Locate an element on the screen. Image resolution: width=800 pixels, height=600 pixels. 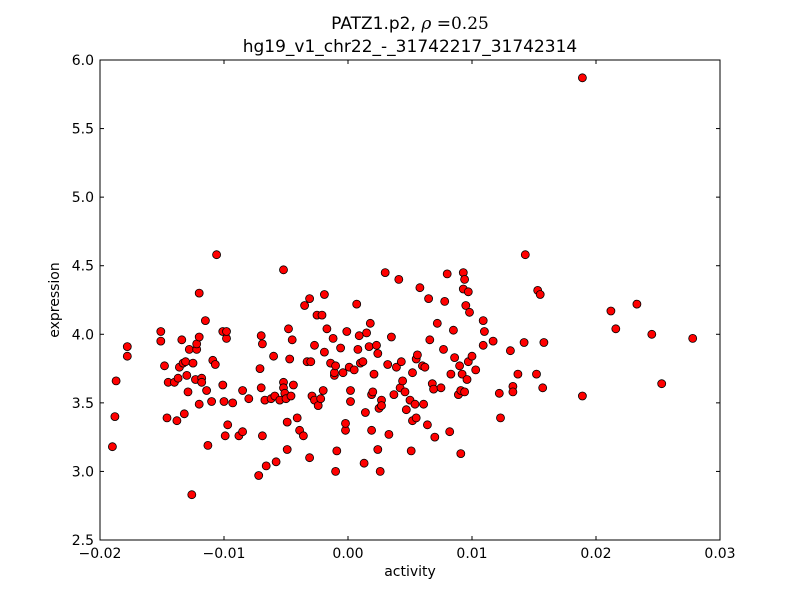
y-tick-label: 3.0 is located at coordinates (83, 472).